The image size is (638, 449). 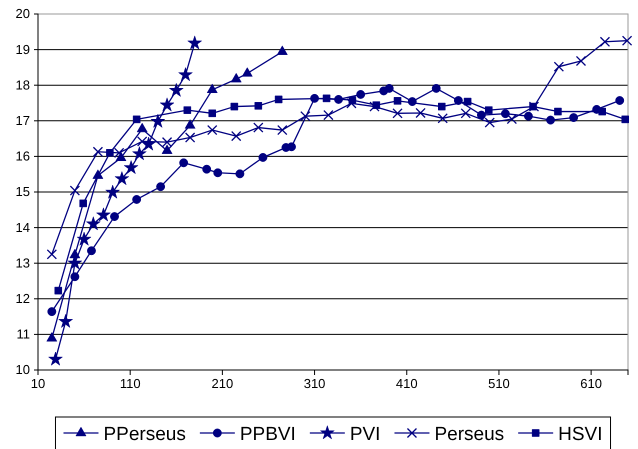 I want to click on legend-label: HSVI, so click(x=580, y=434).